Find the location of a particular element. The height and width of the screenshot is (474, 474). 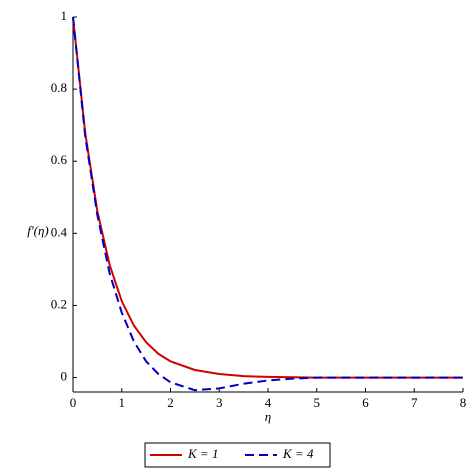

y-tick-label: 0.4 is located at coordinates (59, 231).